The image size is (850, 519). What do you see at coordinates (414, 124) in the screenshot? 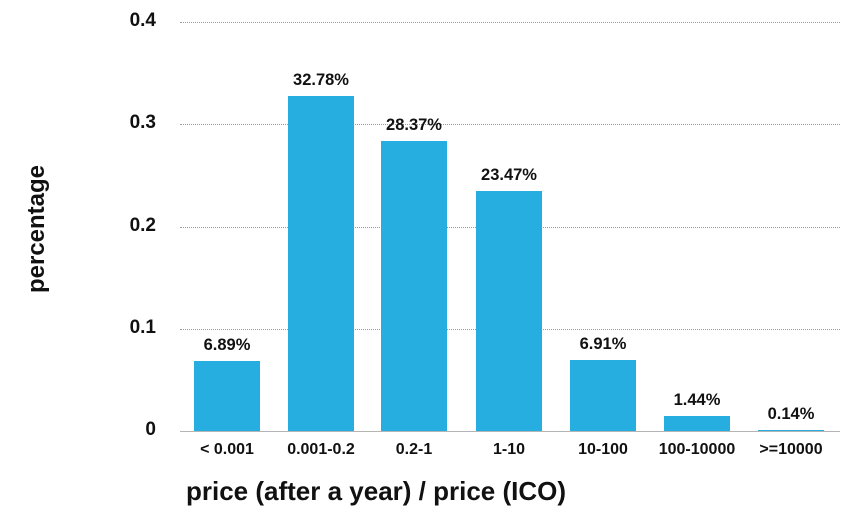
I see `bar-value-label: 28.37%` at bounding box center [414, 124].